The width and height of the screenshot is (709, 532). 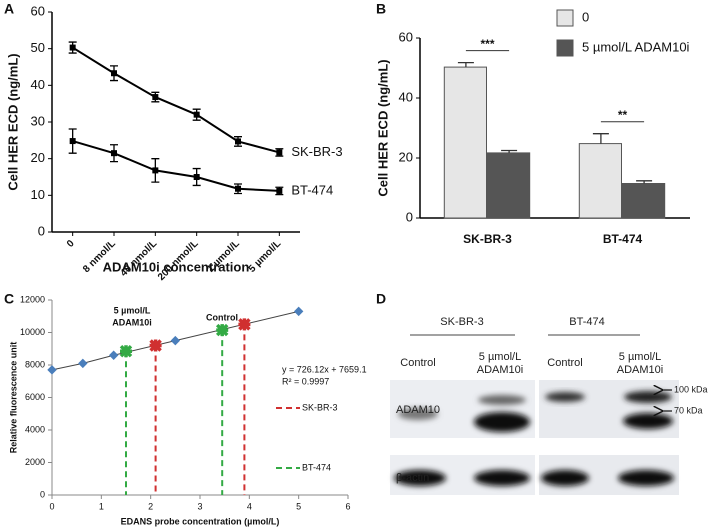 I want to click on series-label: SK-BR-3, so click(x=316, y=151).